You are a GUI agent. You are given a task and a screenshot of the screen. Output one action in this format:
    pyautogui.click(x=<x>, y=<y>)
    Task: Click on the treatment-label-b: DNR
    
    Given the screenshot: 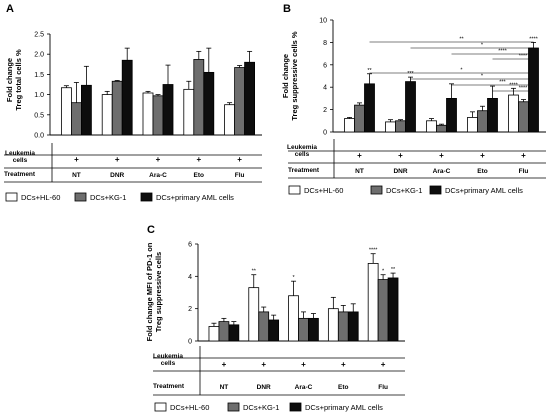 What is the action you would take?
    pyautogui.click(x=400, y=171)
    